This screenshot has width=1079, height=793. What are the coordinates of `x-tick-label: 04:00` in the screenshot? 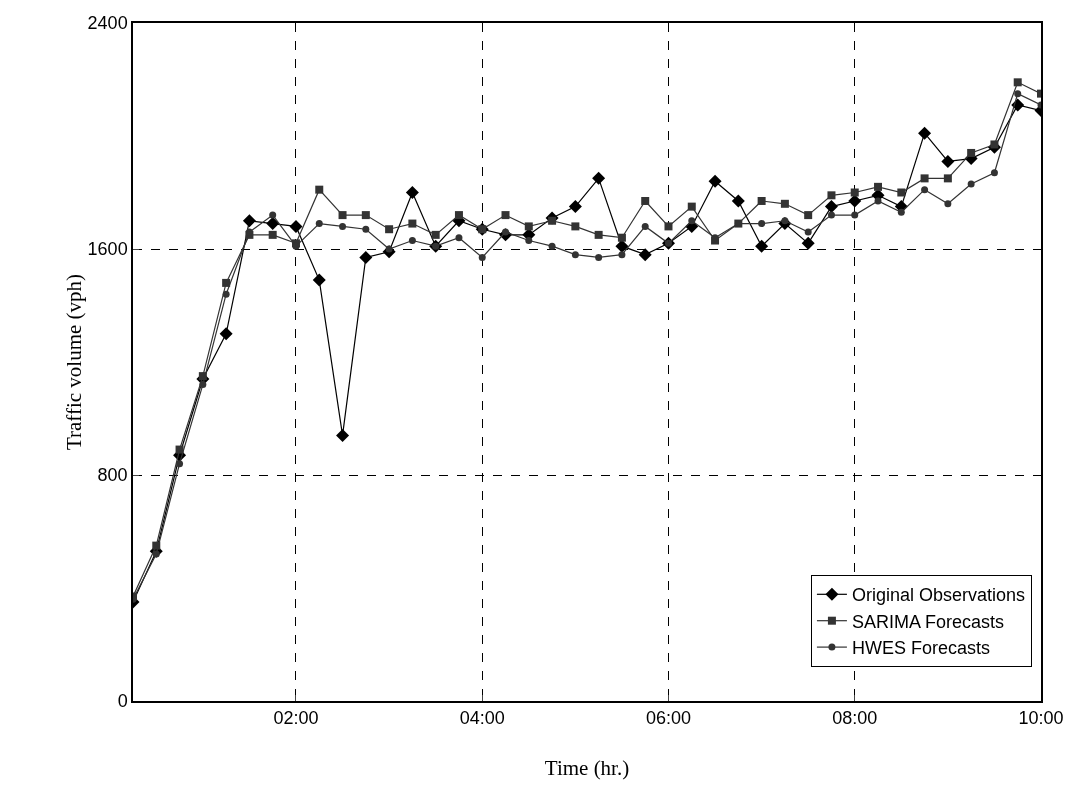 It's located at (482, 718).